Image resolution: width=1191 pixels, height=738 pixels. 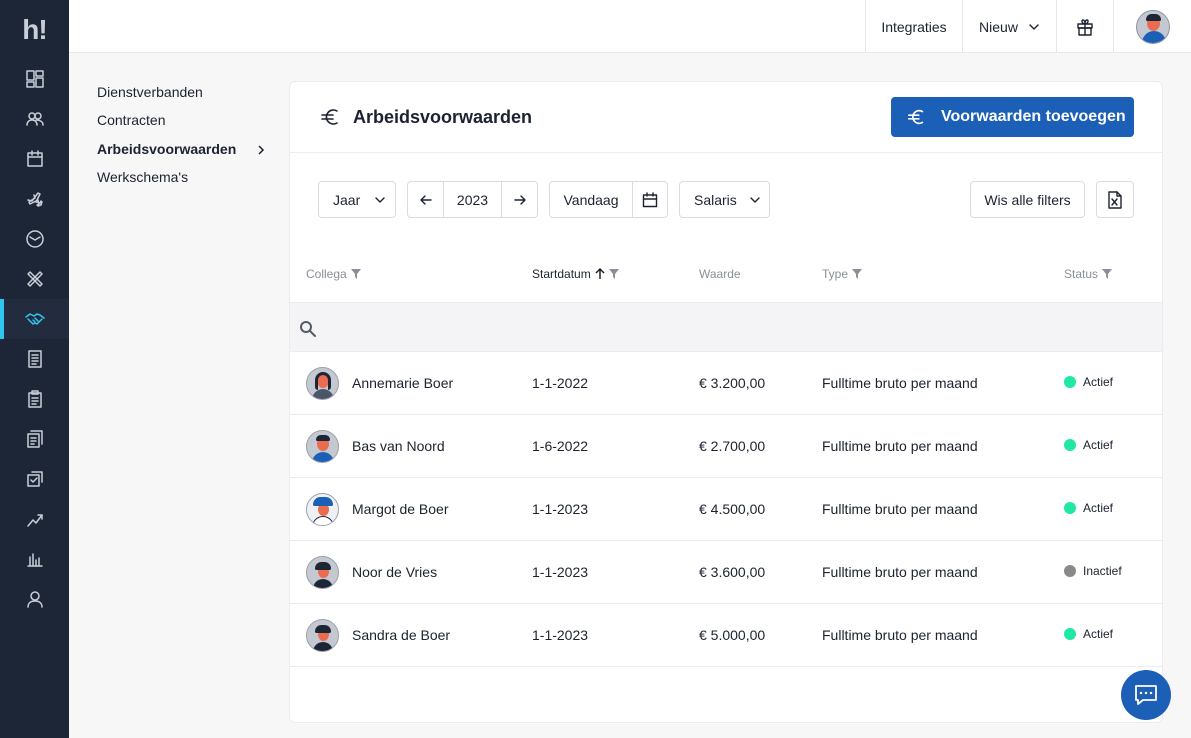 What do you see at coordinates (913, 26) in the screenshot?
I see `integrations-button: Integraties` at bounding box center [913, 26].